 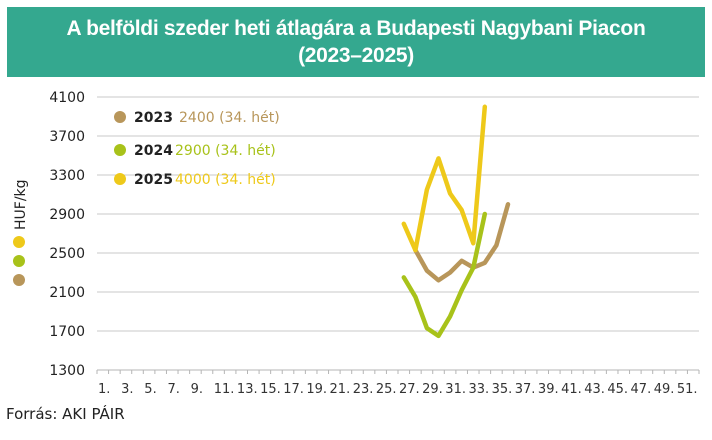 What do you see at coordinates (120, 179) in the screenshot?
I see `legend-marker-2025` at bounding box center [120, 179].